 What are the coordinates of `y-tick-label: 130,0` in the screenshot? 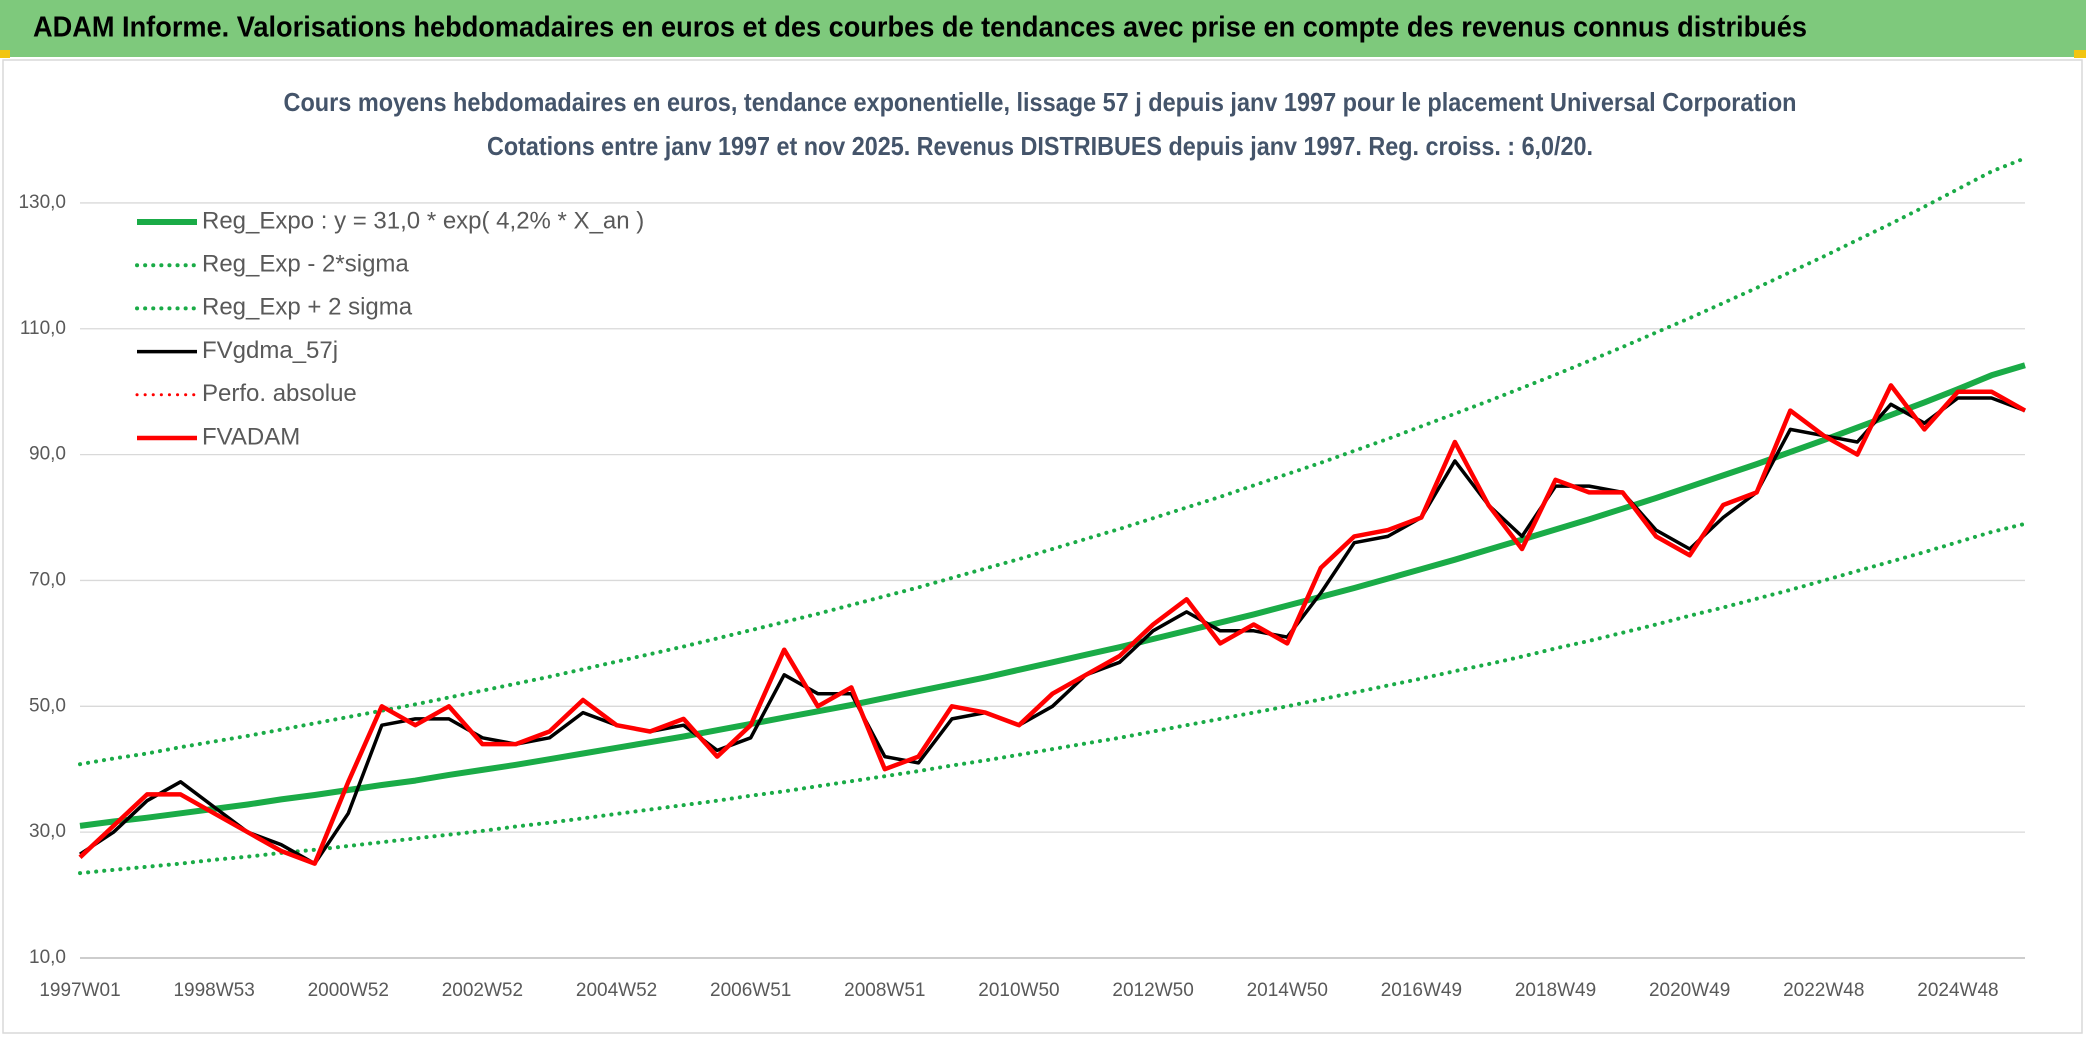 It's located at (42, 202).